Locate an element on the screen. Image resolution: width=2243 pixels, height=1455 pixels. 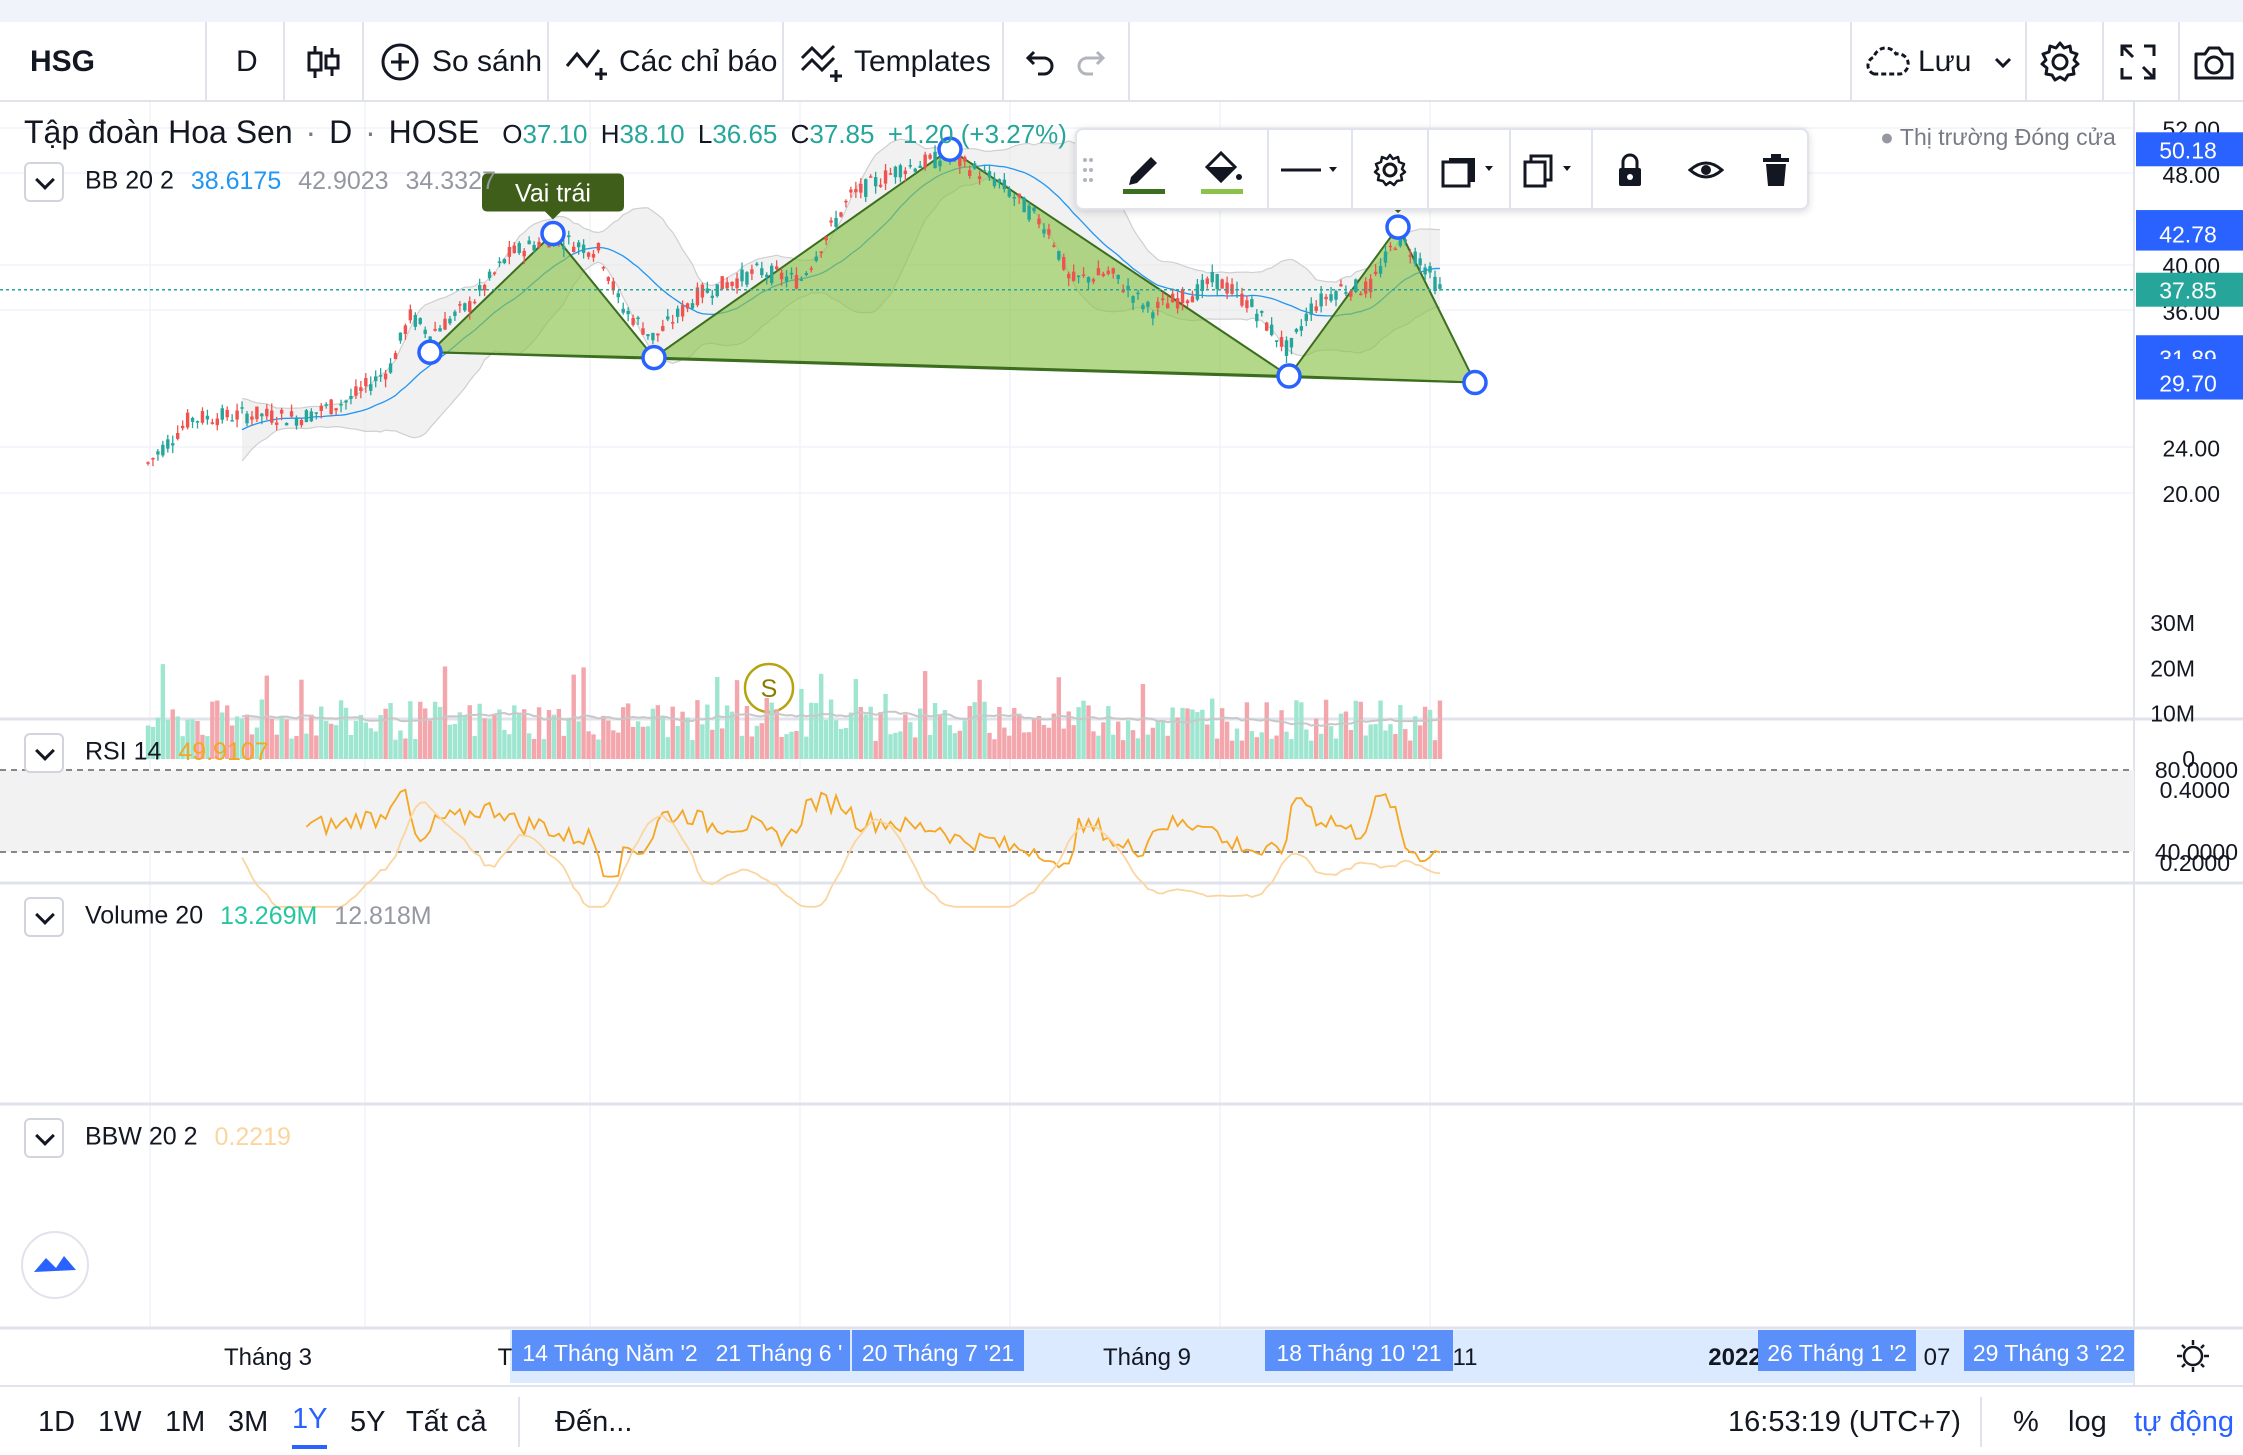
compare-button: So sánh is located at coordinates (461, 62).